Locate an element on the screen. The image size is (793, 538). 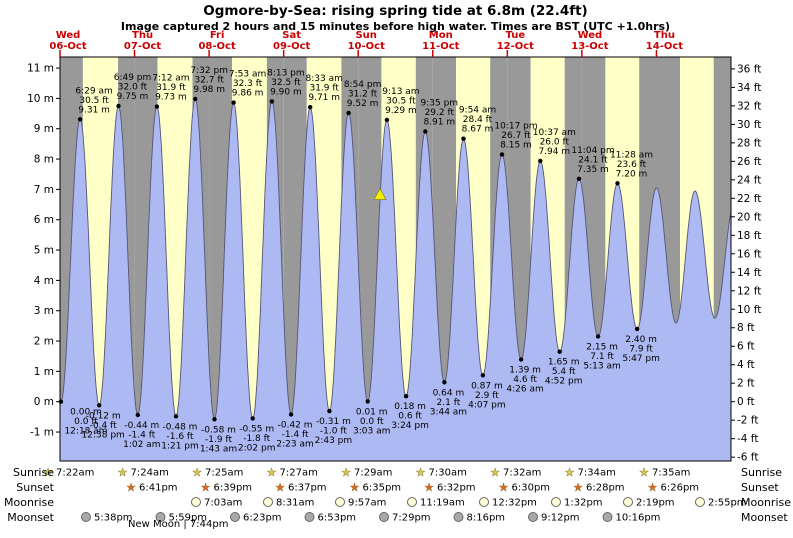
high-tide-label: 26.7 ft is located at coordinates (516, 136).